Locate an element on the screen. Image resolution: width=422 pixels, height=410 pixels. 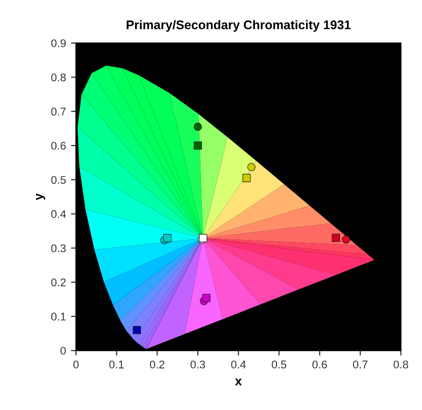
x-tick-label: 0.3 is located at coordinates (198, 364).